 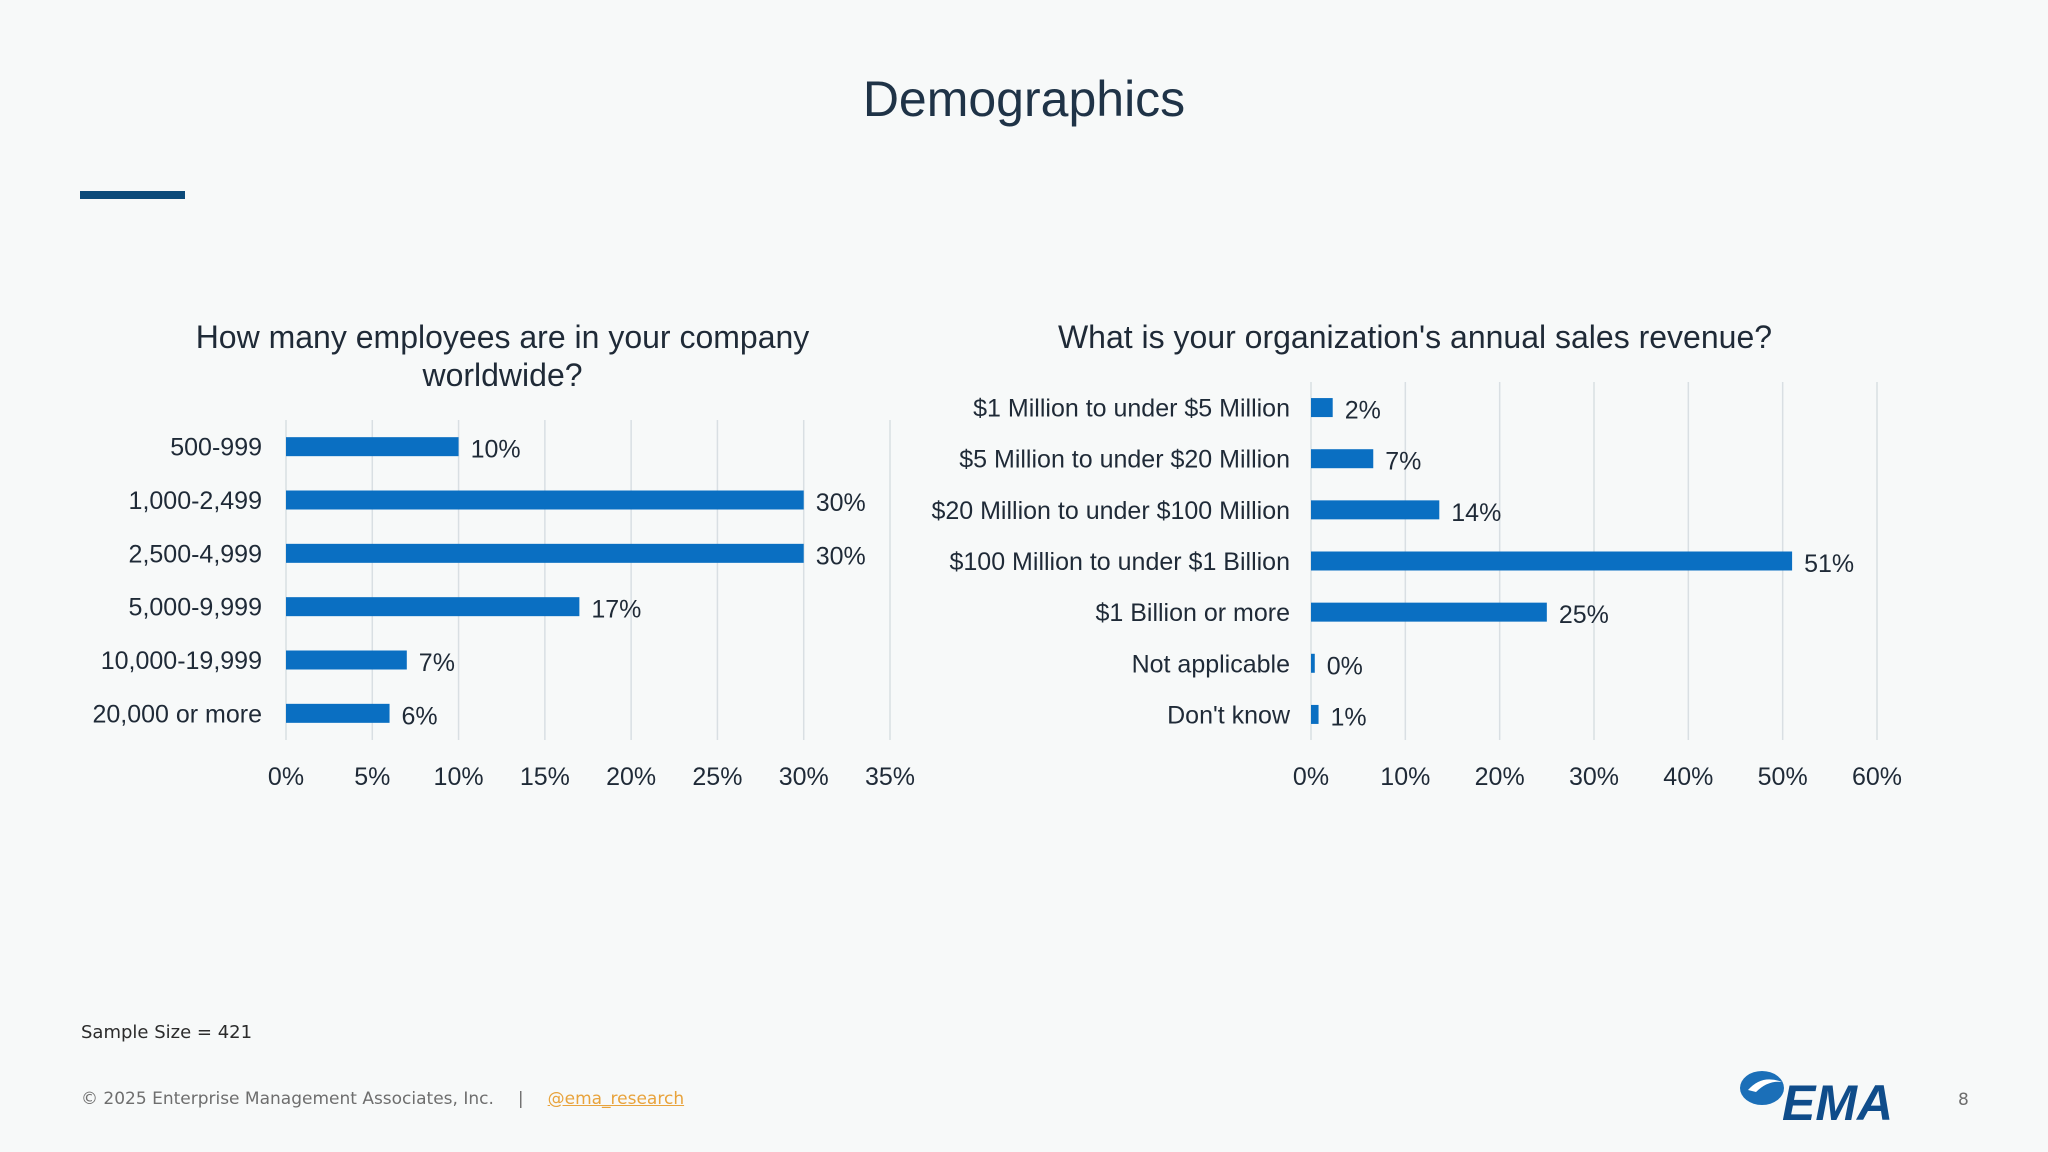 What do you see at coordinates (545, 777) in the screenshot?
I see `employees-x-tick-label: 15%` at bounding box center [545, 777].